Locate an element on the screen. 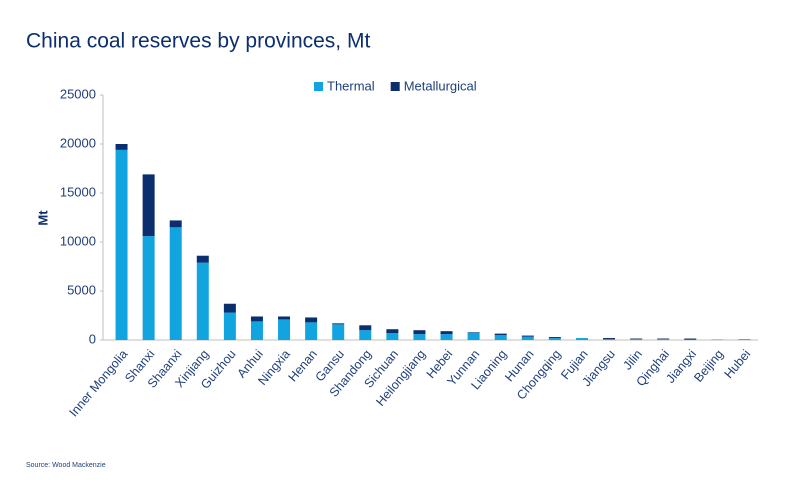  y-tick-label: 10000 is located at coordinates (78, 240).